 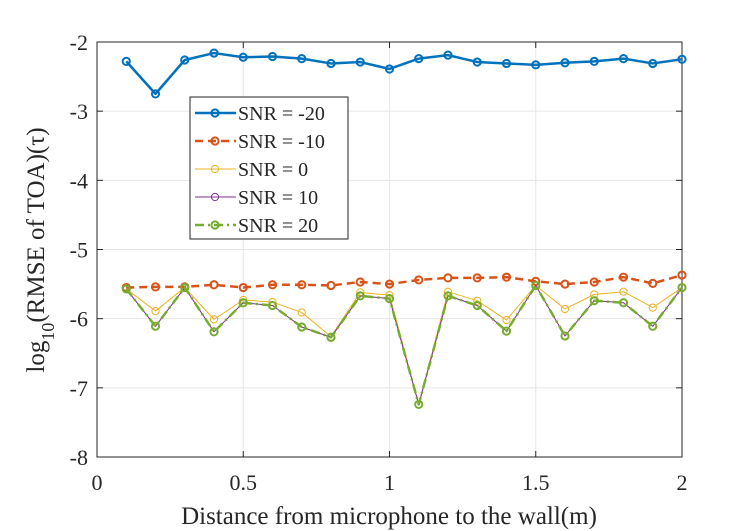 What do you see at coordinates (244, 482) in the screenshot?
I see `x-tick-label: 0.5` at bounding box center [244, 482].